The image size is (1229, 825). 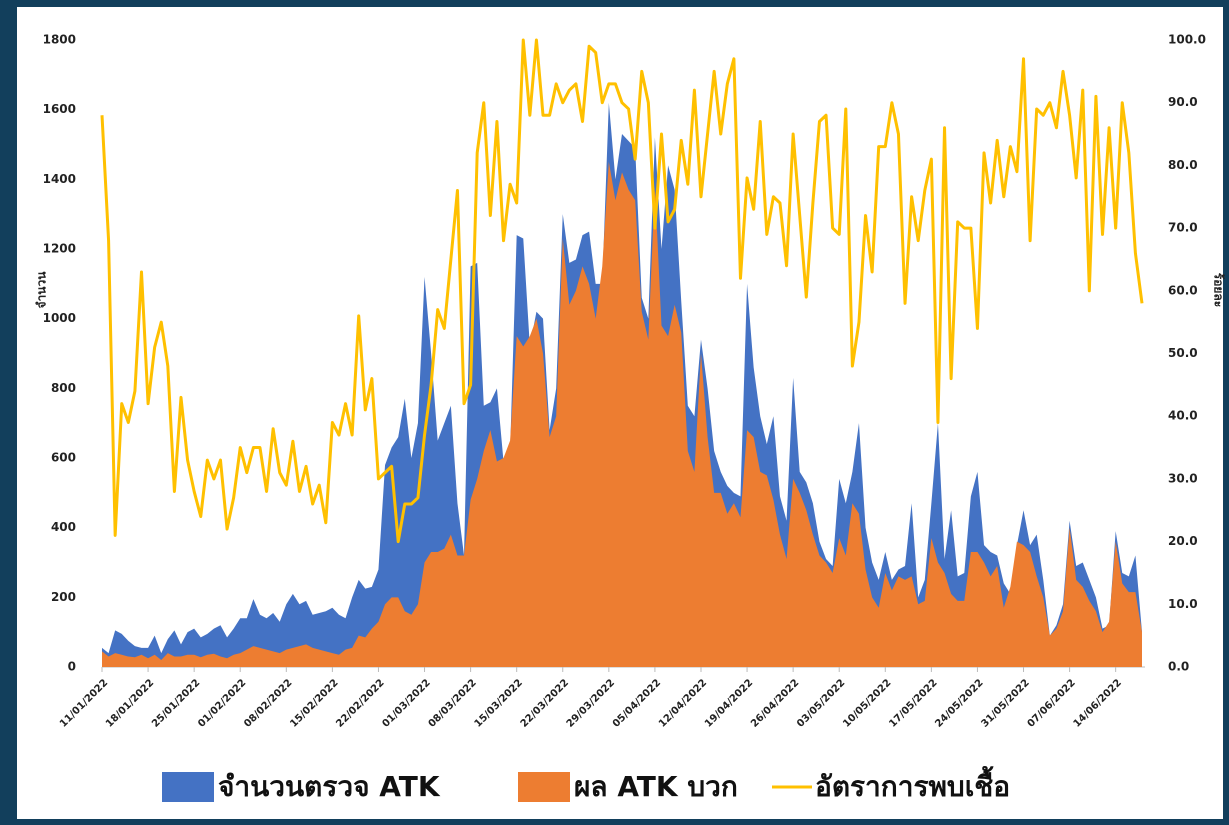 What do you see at coordinates (1183, 165) in the screenshot?
I see `y2-tick-label: 80.0` at bounding box center [1183, 165].